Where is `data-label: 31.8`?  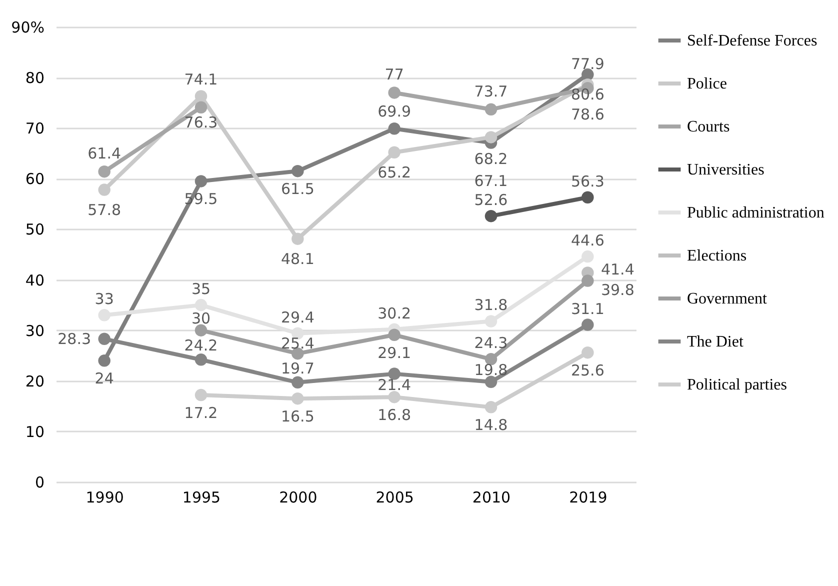 data-label: 31.8 is located at coordinates (491, 305).